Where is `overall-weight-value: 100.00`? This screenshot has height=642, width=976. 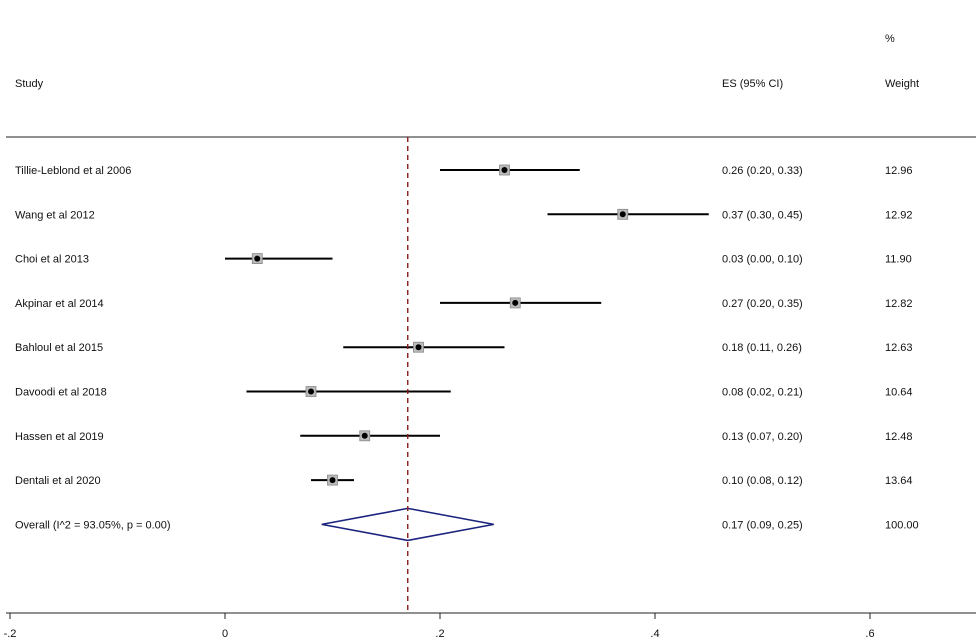 overall-weight-value: 100.00 is located at coordinates (902, 525).